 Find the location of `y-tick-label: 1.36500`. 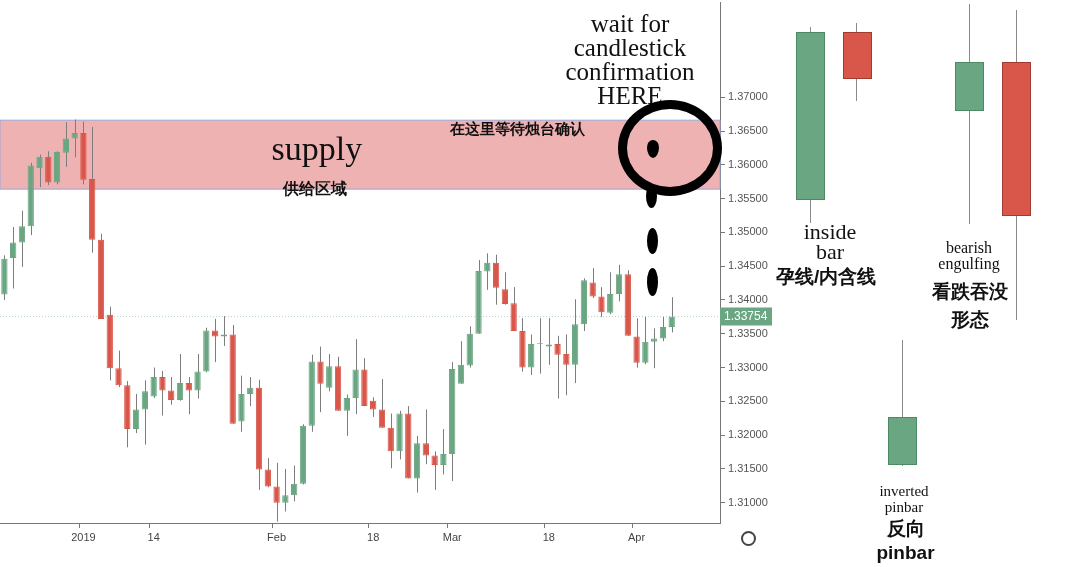

y-tick-label: 1.36500 is located at coordinates (748, 130).